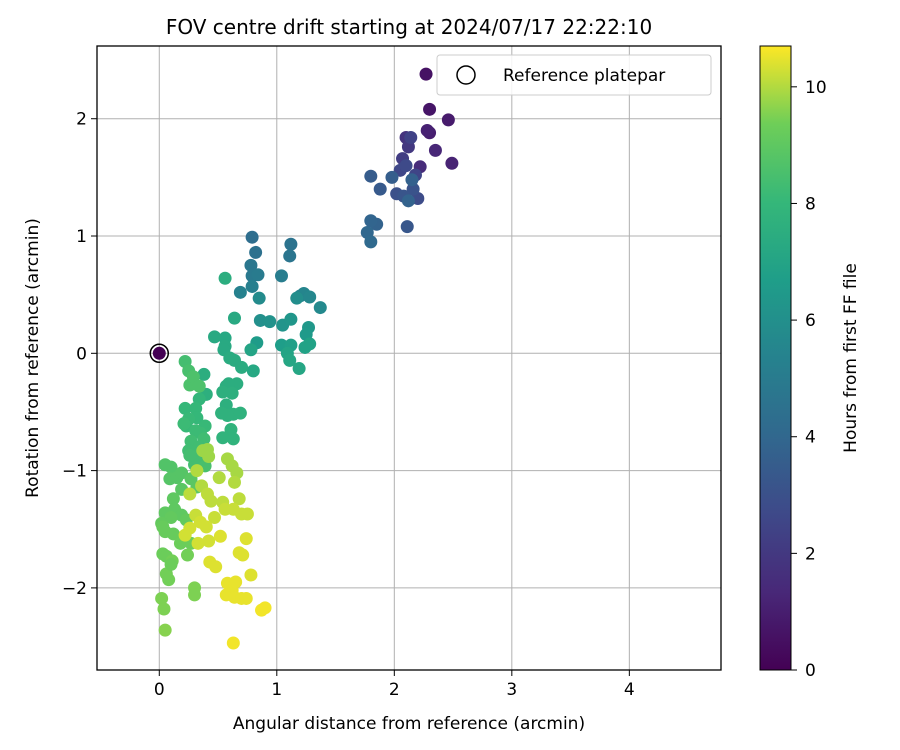 This screenshot has height=750, width=900. What do you see at coordinates (810, 321) in the screenshot?
I see `colorbar-tick-label: 6` at bounding box center [810, 321].